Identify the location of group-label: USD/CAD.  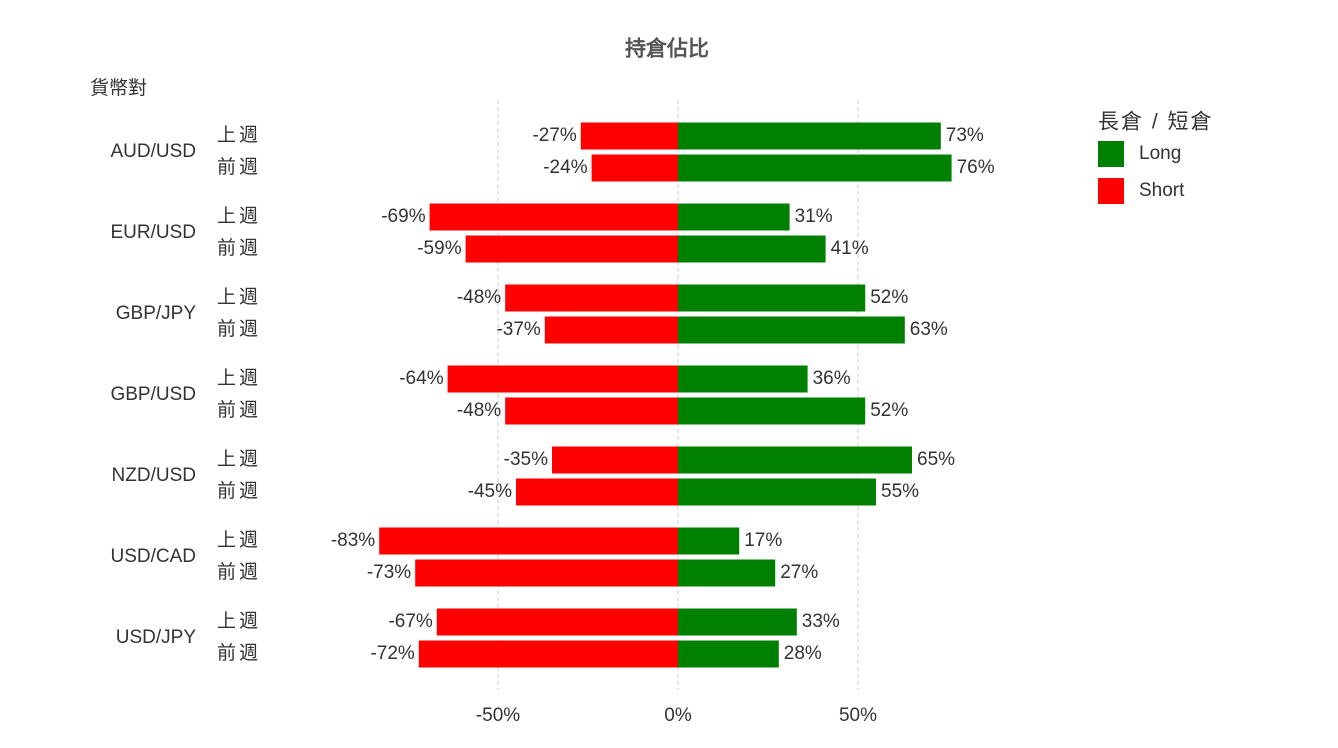
(153, 556).